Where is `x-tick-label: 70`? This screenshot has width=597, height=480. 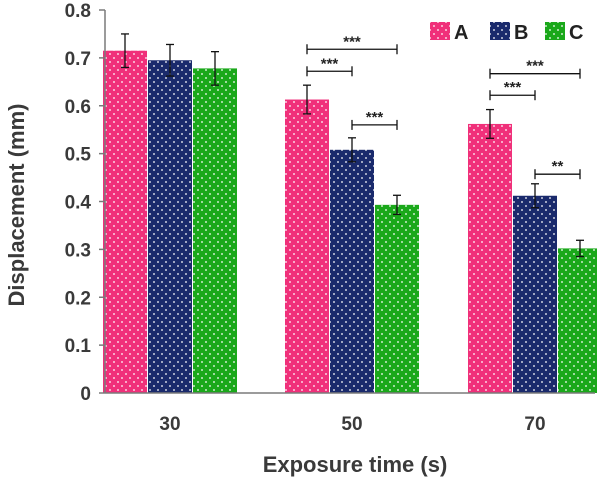
x-tick-label: 70 is located at coordinates (534, 424).